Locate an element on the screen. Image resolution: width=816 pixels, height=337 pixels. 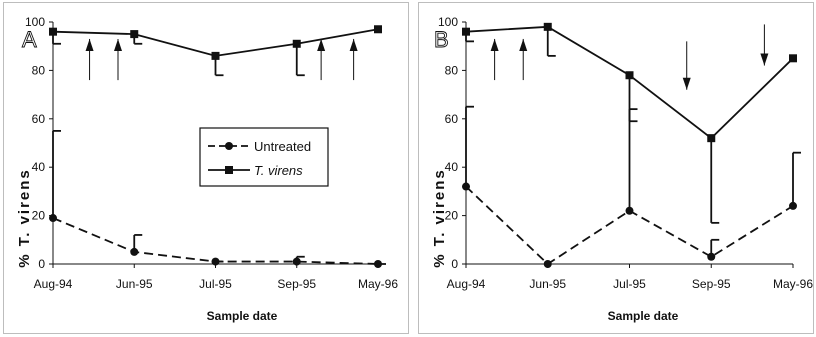
panel-b-y-axis-label: % T. virens is located at coordinates (439, 218).